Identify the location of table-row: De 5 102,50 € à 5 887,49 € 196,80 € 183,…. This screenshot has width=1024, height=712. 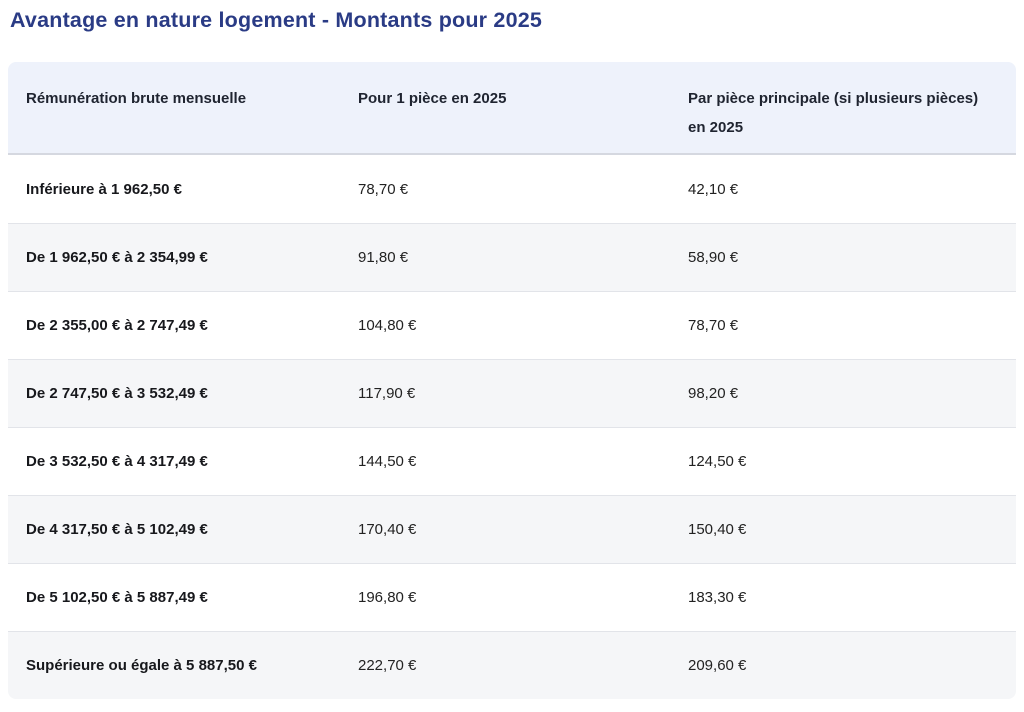
(512, 597).